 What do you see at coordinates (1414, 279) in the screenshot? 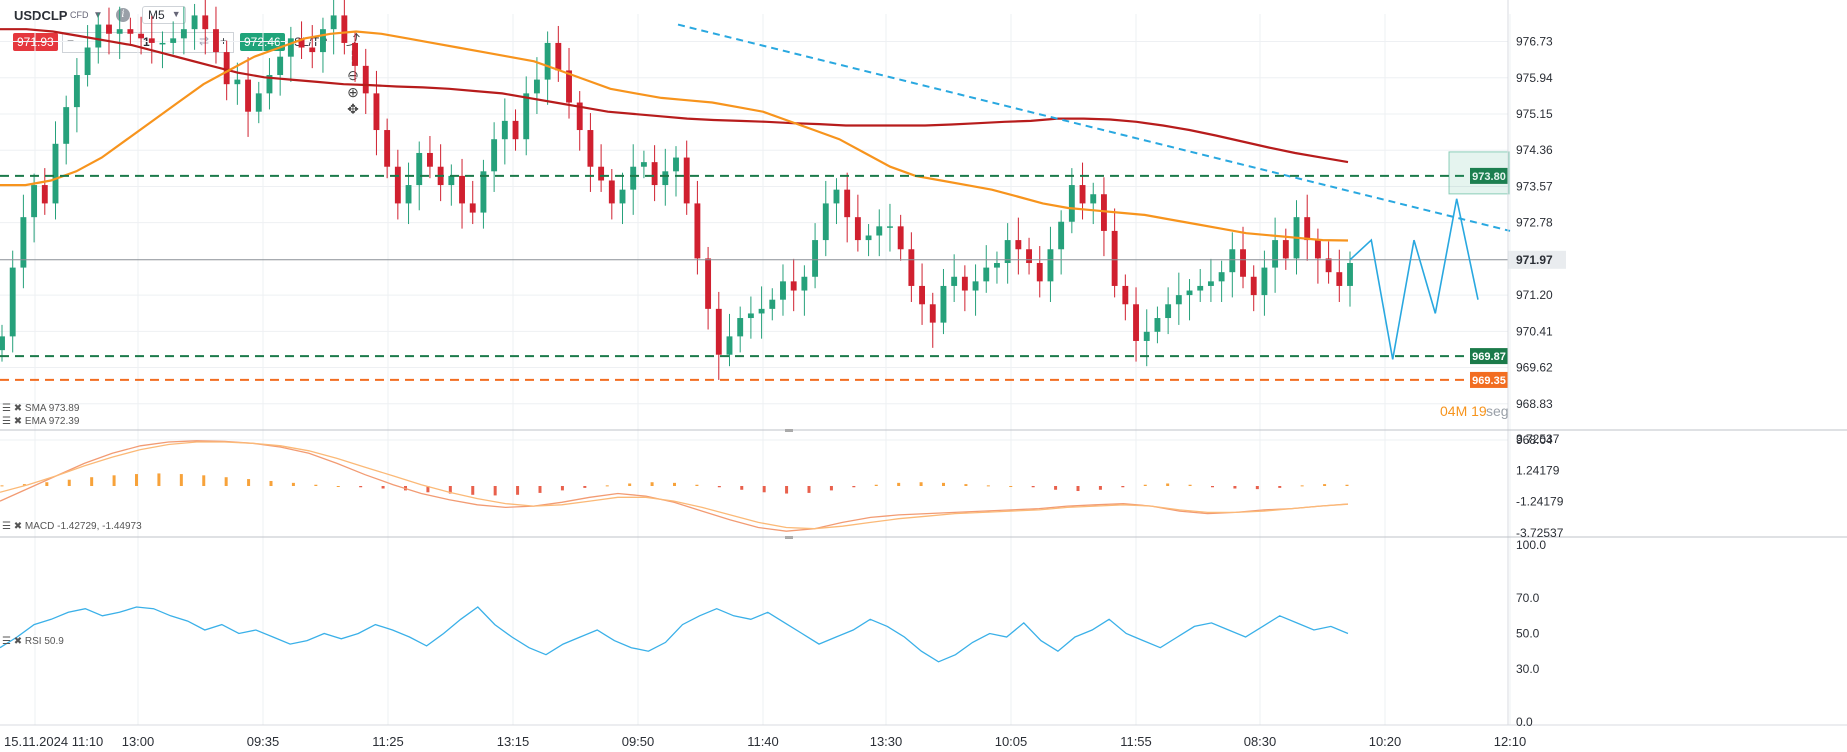
I see `projection-zigzag` at bounding box center [1414, 279].